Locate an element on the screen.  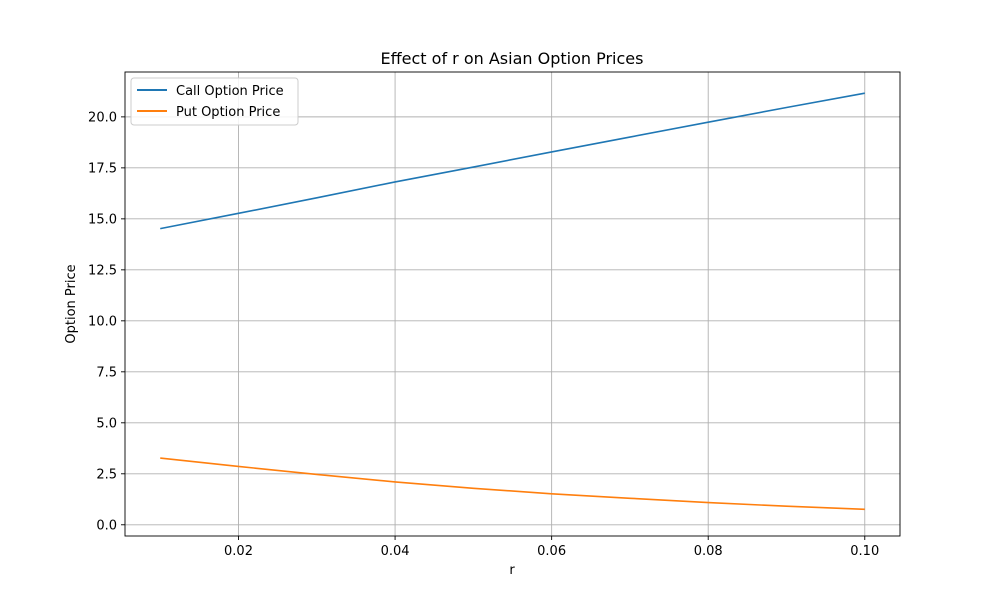
y-axis-ticks: 0.0 2.5 5.0 7.5 10.0 12.5 15.0 17.5 20.0 is located at coordinates (106, 321).